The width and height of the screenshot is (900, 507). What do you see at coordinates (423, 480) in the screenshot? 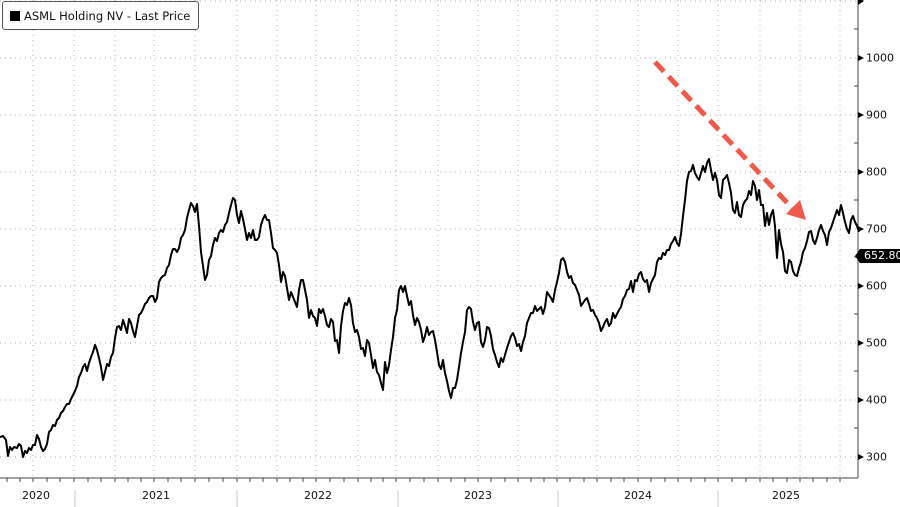
I see `x-axis-minor-ticks` at bounding box center [423, 480].